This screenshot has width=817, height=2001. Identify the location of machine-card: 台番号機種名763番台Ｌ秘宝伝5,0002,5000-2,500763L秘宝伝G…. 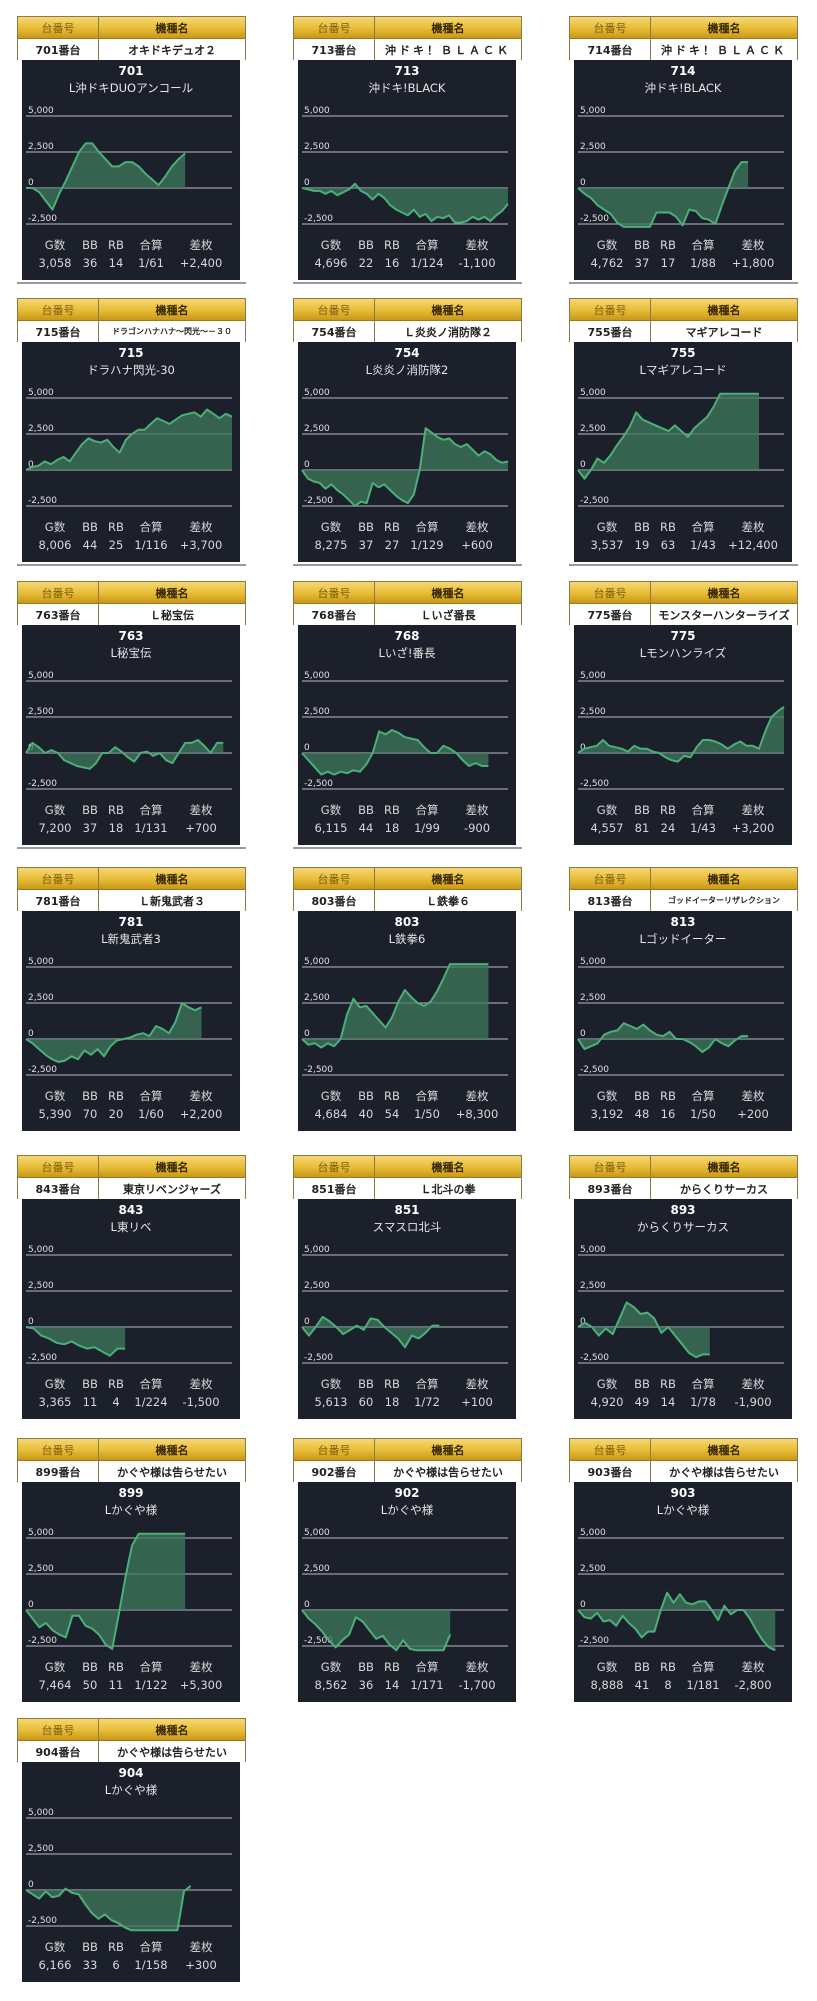
(131, 716).